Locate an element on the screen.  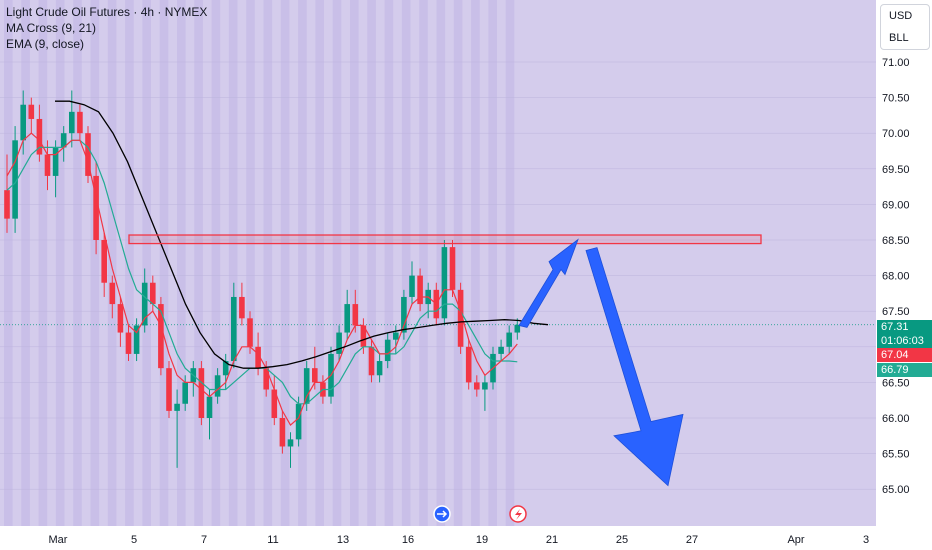
last-price-tag: 67.31 01:06:03 is located at coordinates (904, 334).